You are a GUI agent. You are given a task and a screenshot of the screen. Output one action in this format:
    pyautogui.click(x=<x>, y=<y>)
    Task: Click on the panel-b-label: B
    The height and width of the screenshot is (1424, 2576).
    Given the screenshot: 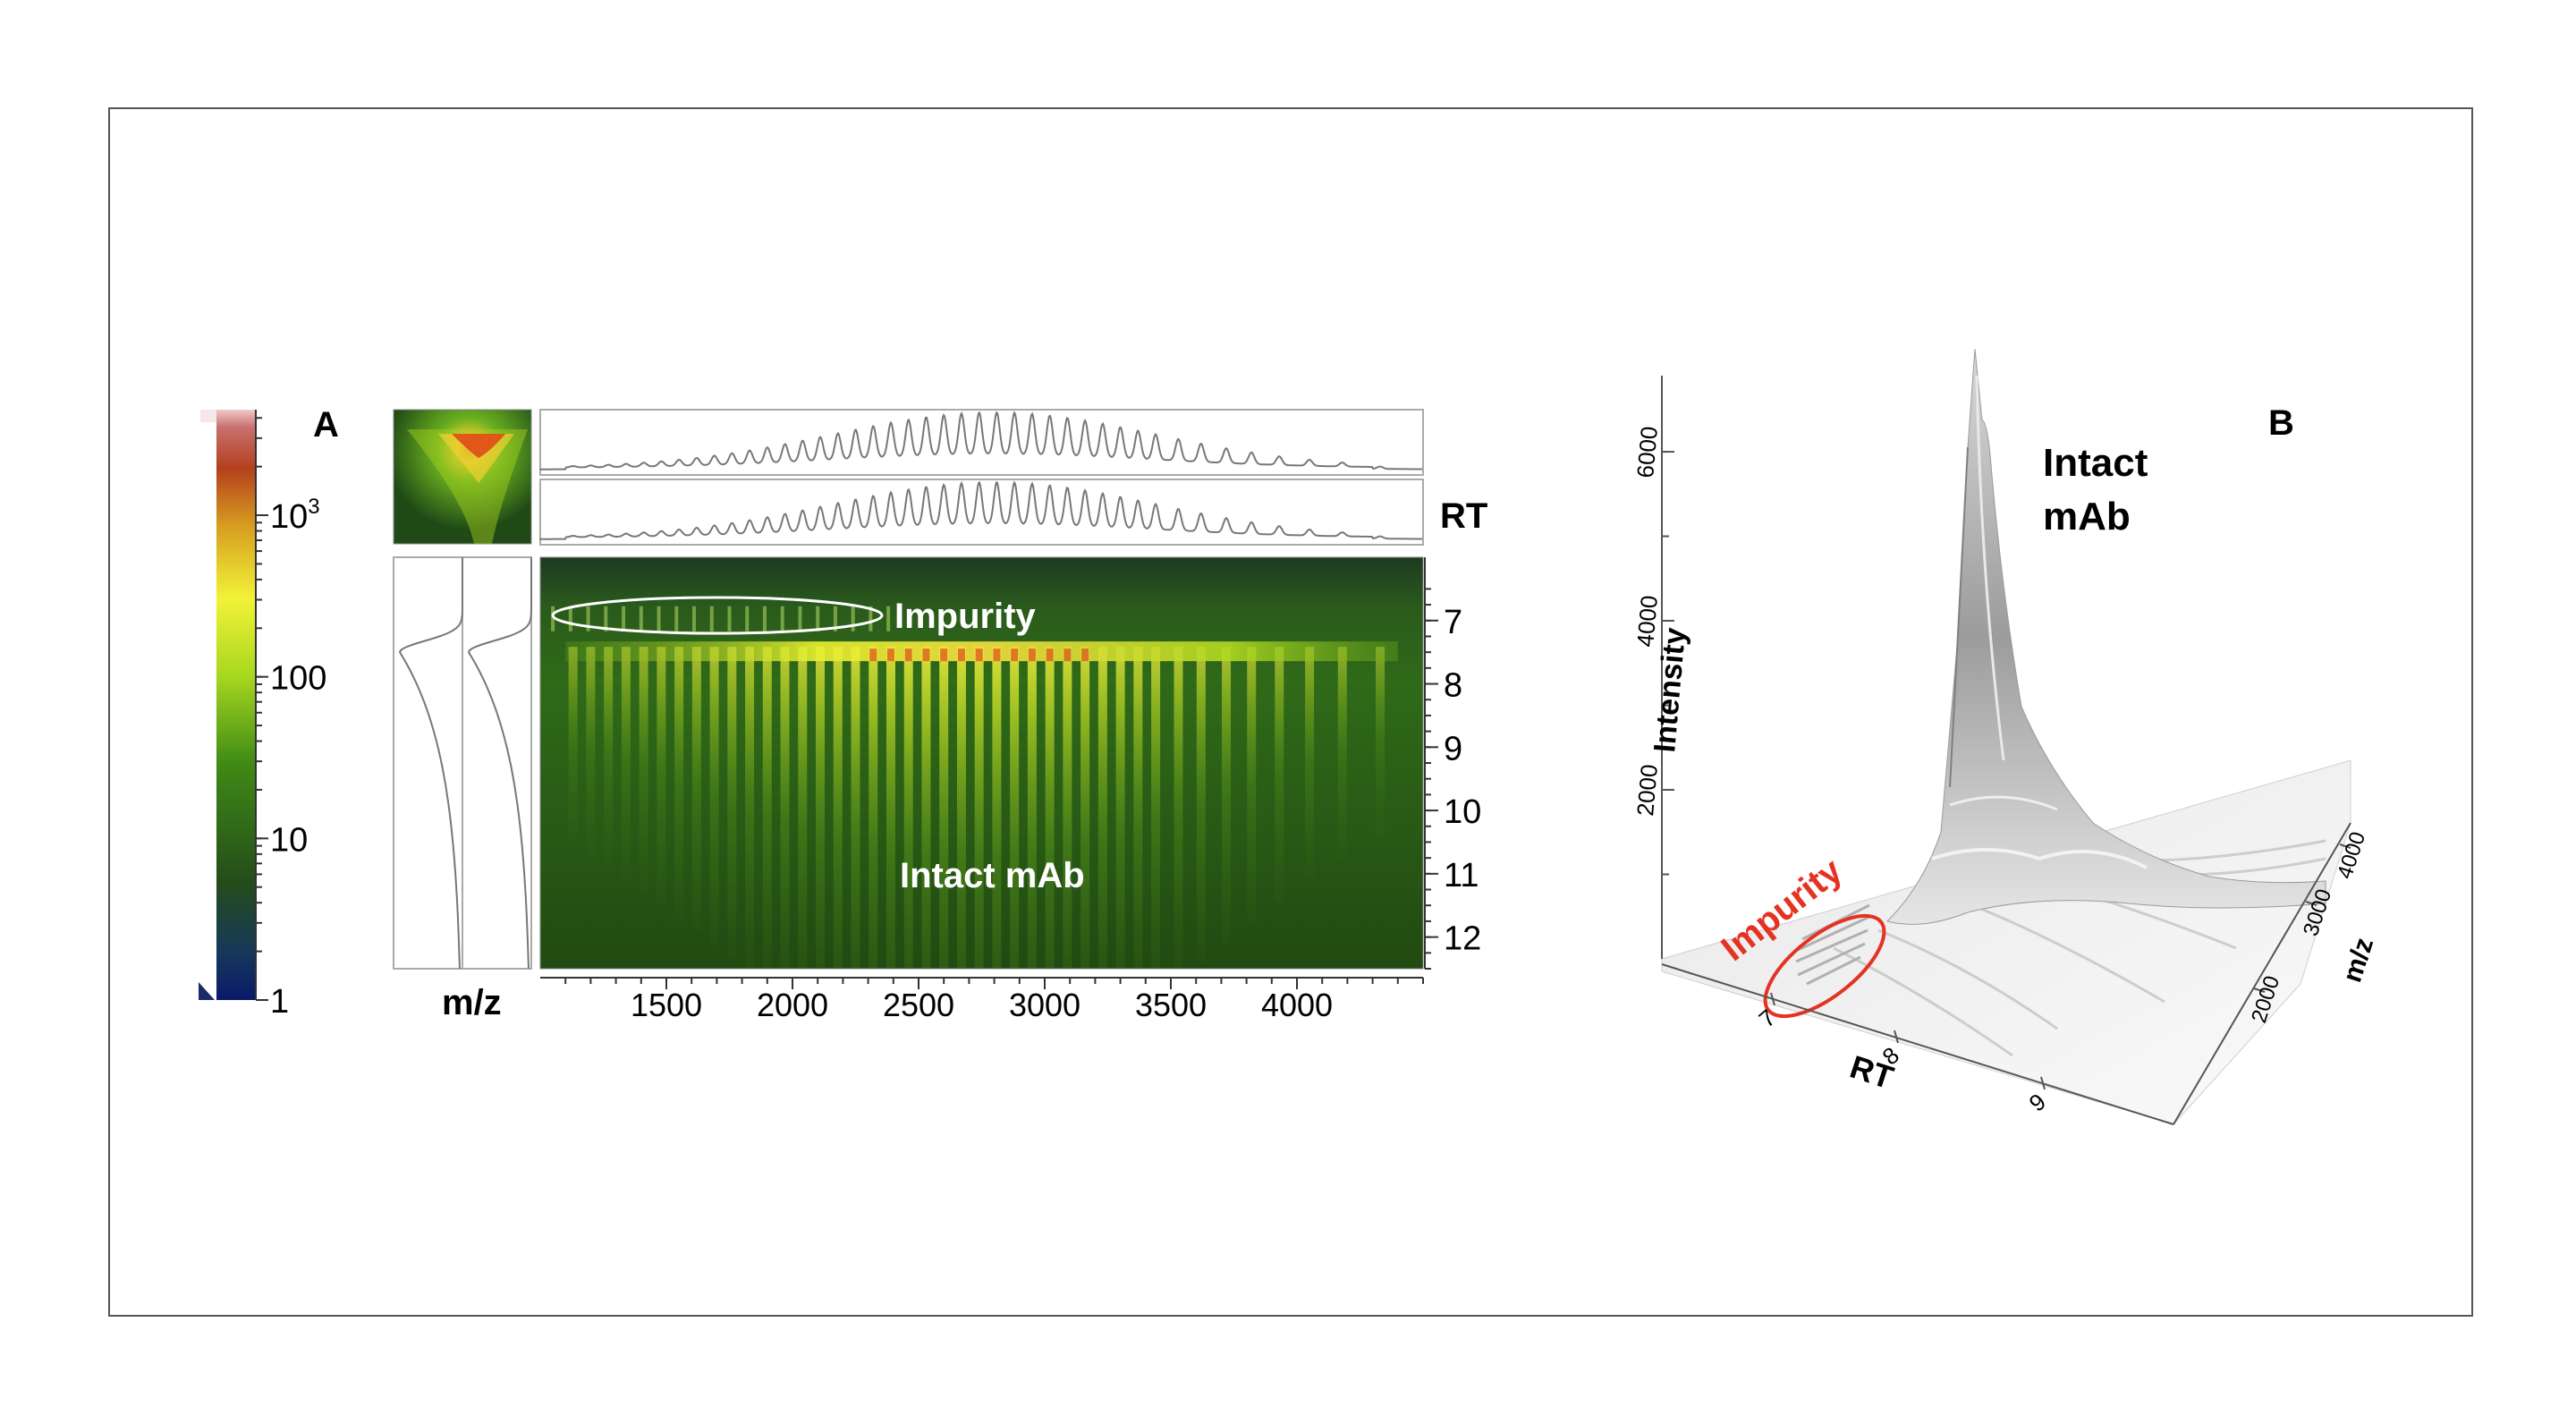 What is the action you would take?
    pyautogui.click(x=2281, y=423)
    